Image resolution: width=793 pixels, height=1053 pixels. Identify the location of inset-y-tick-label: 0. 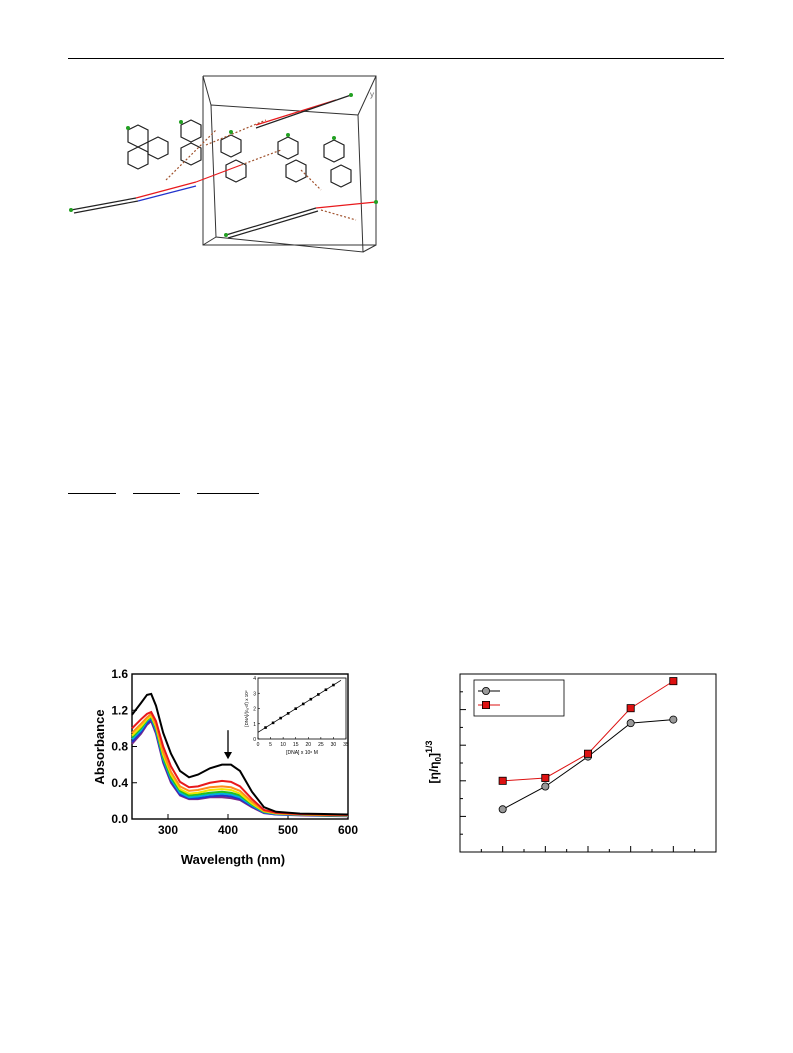
(254, 740).